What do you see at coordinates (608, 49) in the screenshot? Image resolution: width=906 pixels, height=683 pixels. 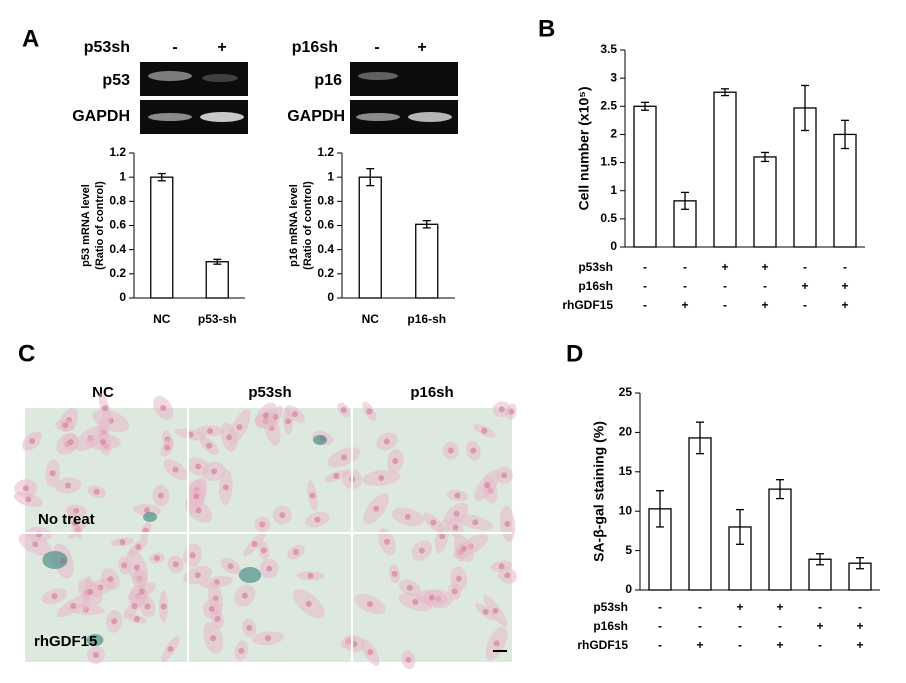 I see `y-tick-label: 3.5` at bounding box center [608, 49].